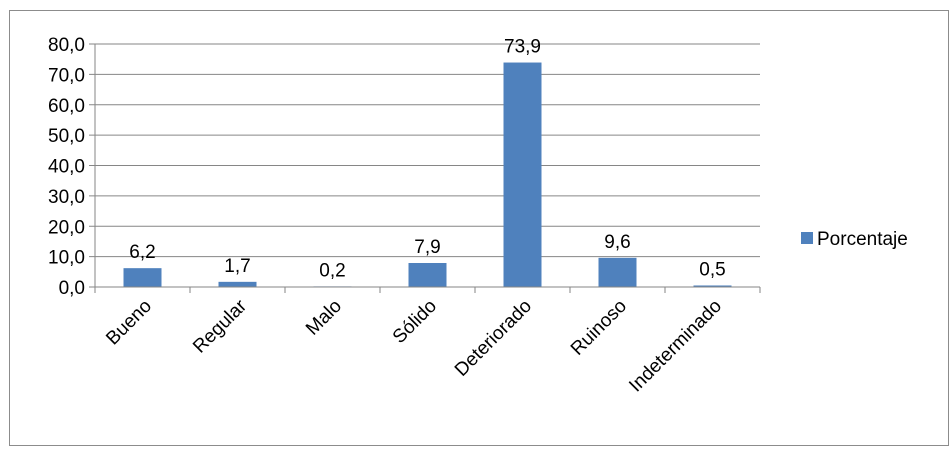 This screenshot has width=952, height=450. Describe the element at coordinates (142, 252) in the screenshot. I see `data-label: 6,2` at that location.